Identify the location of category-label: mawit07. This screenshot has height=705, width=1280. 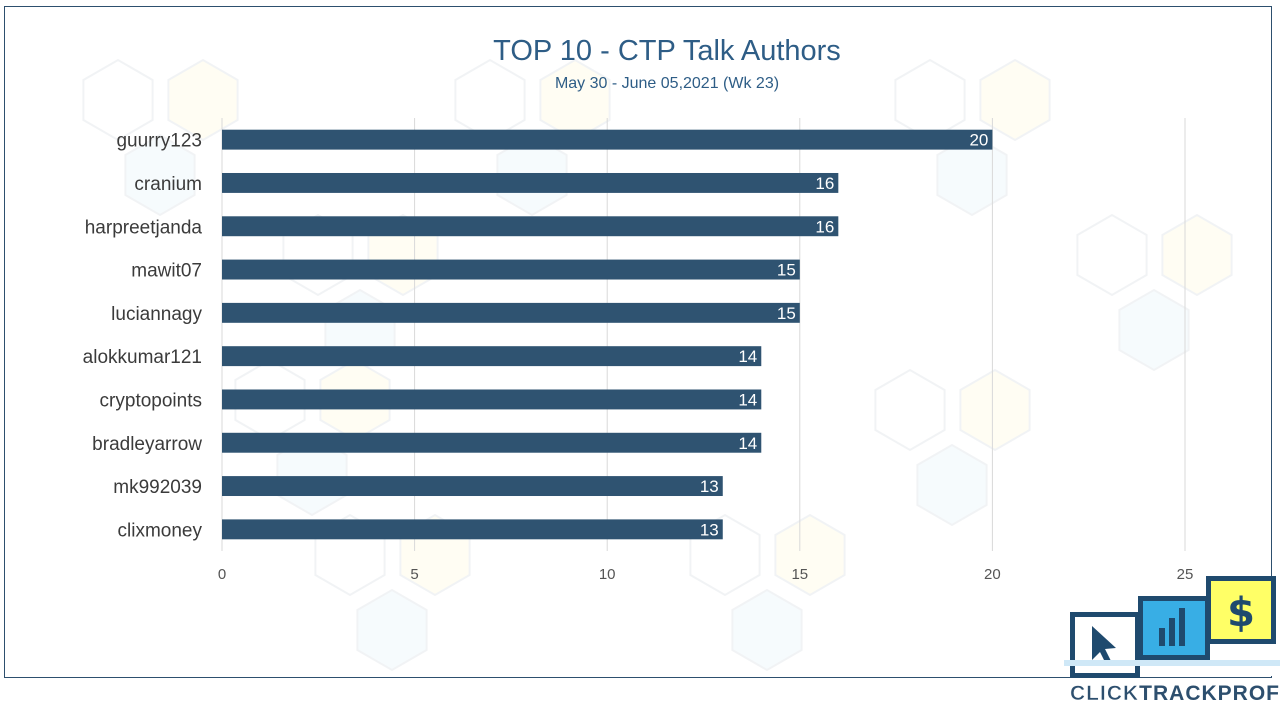
(166, 271).